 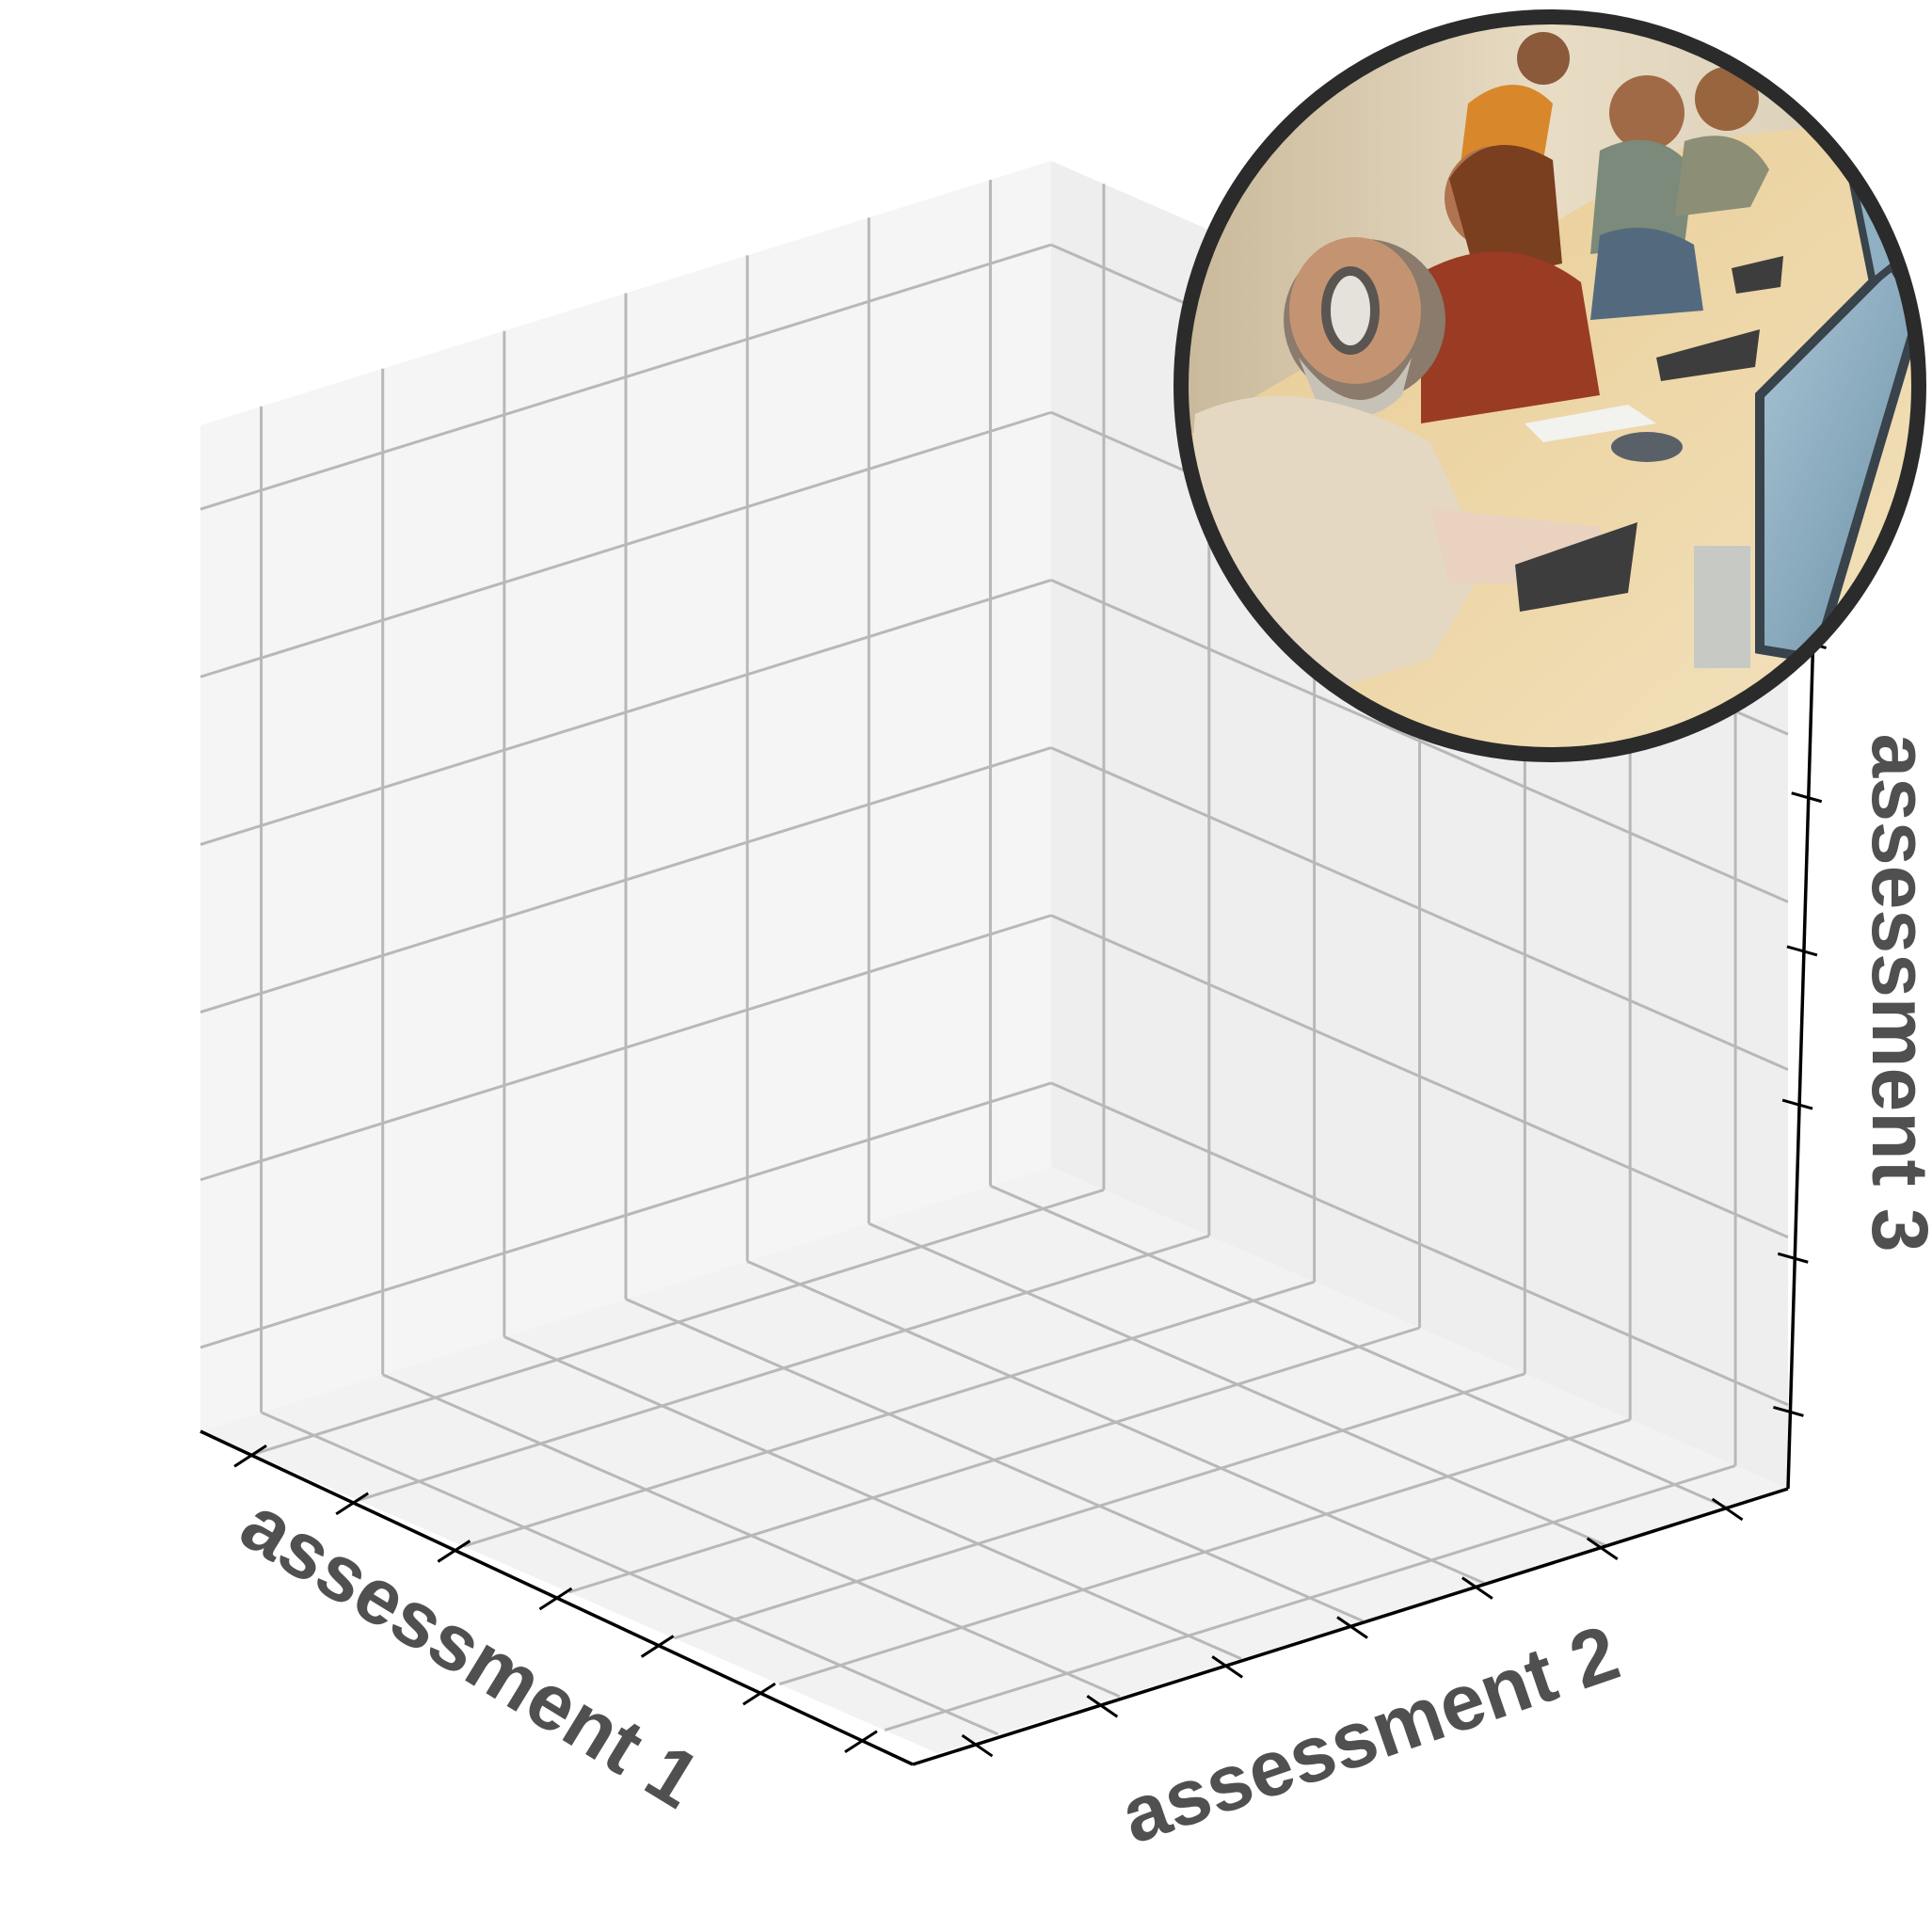 I want to click on z-axis-line, so click(x=1801, y=1029).